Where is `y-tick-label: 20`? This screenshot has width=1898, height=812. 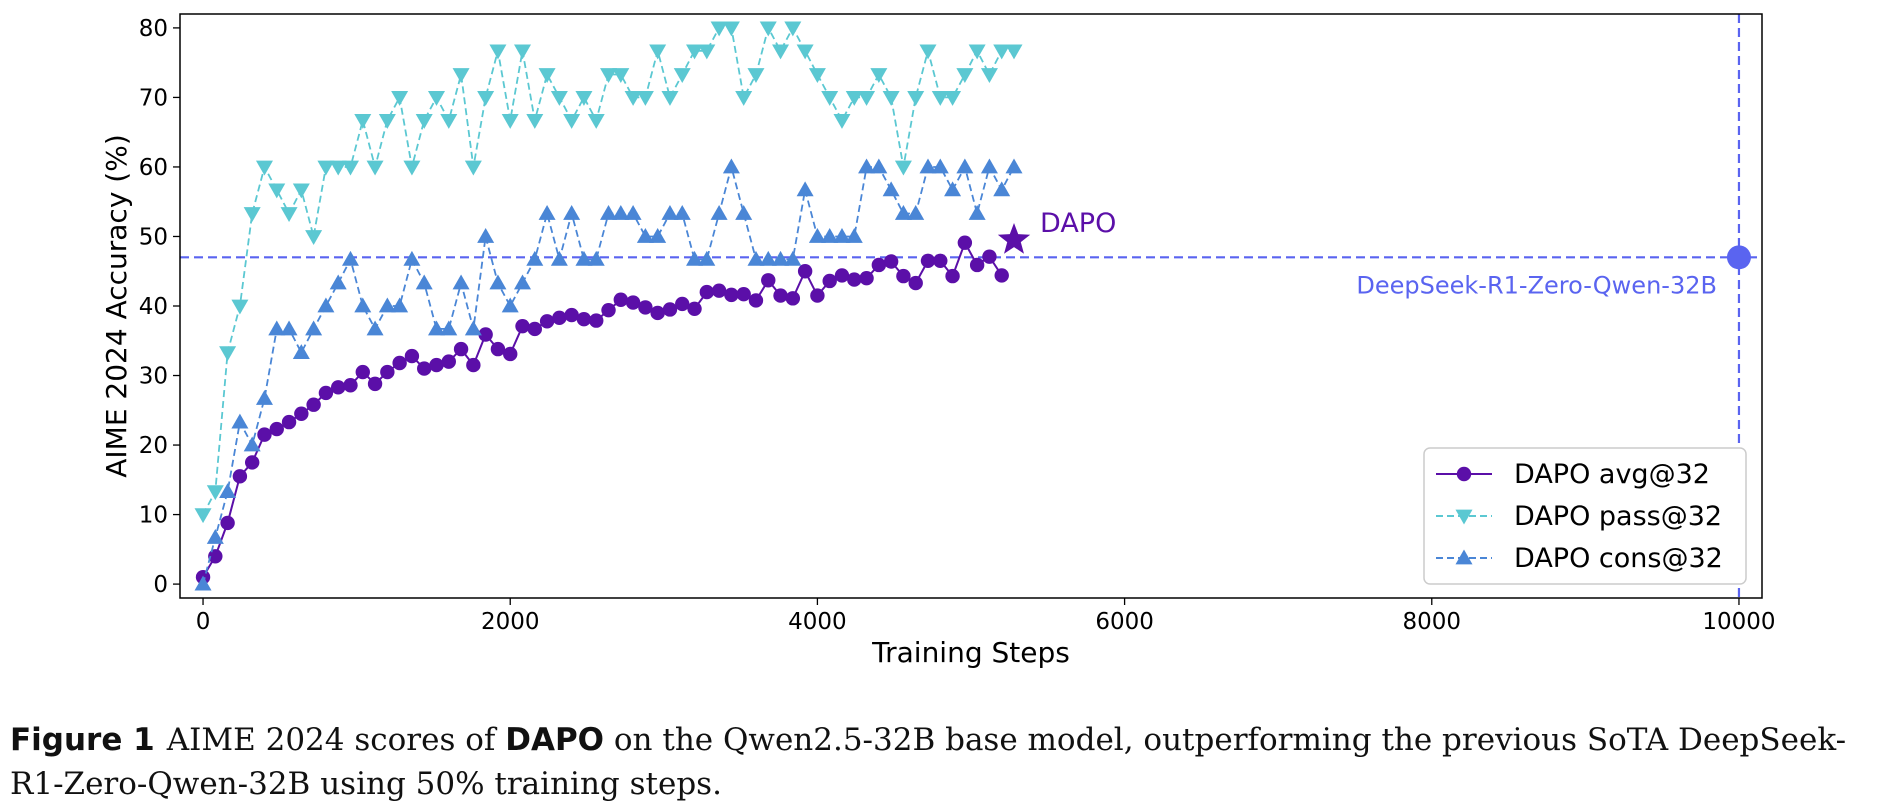
y-tick-label: 20 is located at coordinates (153, 446).